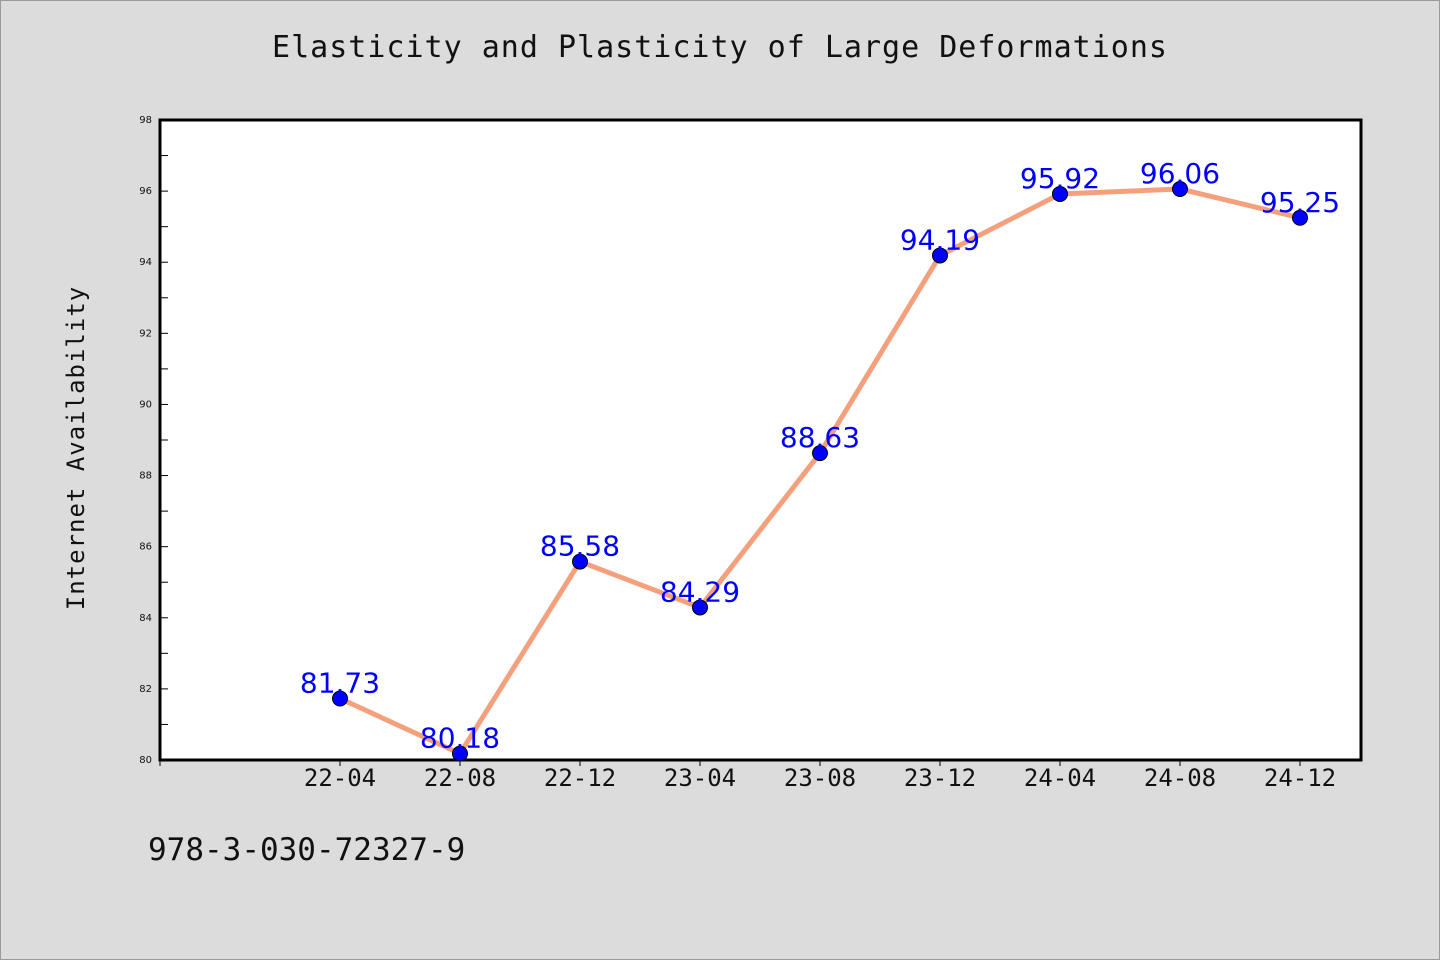 This screenshot has height=960, width=1440. Describe the element at coordinates (145, 333) in the screenshot. I see `y-tick-label: 92` at that location.